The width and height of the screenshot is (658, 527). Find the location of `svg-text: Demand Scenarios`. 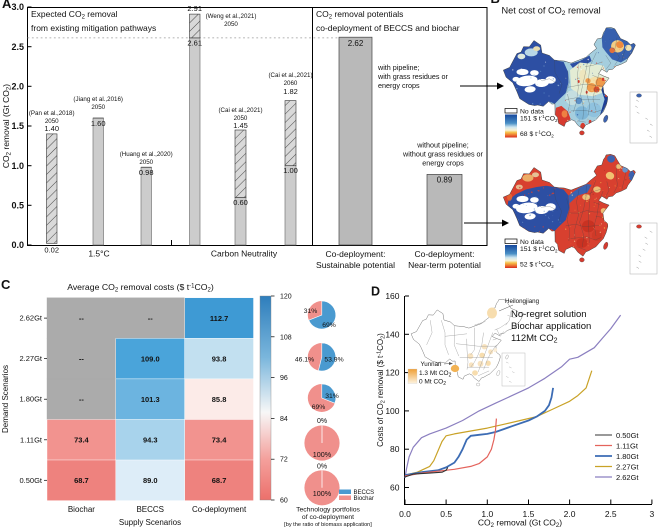

svg-text: Demand Scenarios is located at coordinates (5, 399).